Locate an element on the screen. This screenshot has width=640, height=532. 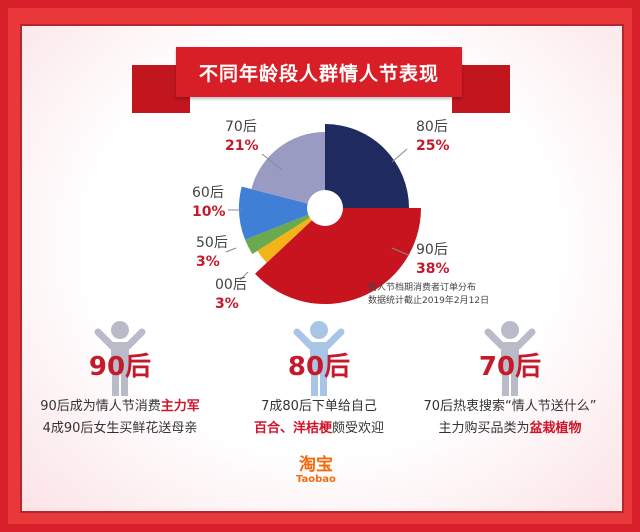
label-name: 90后 is located at coordinates (432, 250).